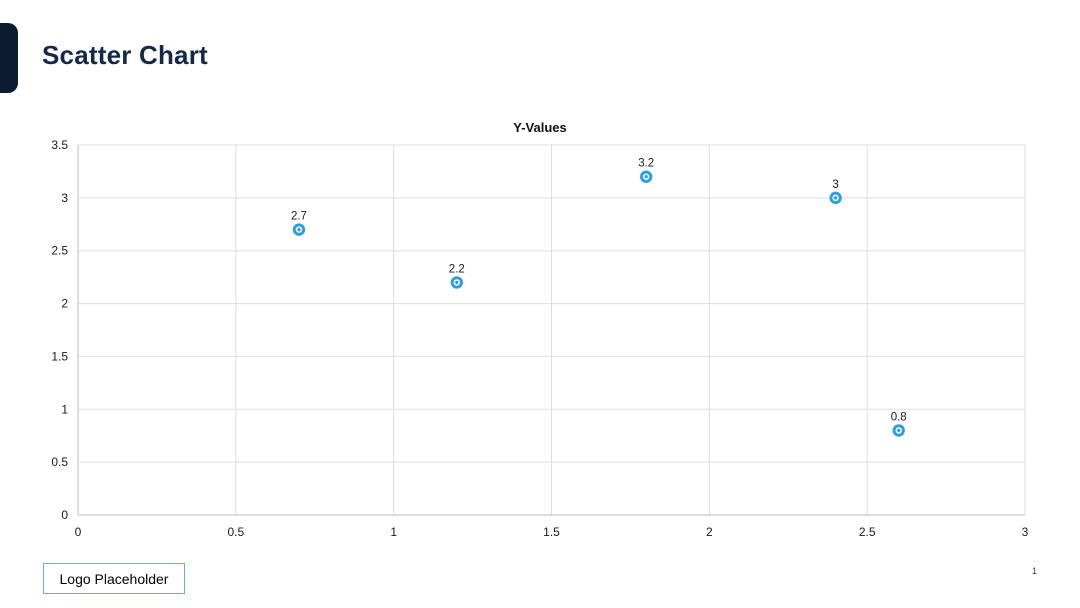 Image resolution: width=1080 pixels, height=608 pixels. Describe the element at coordinates (1035, 571) in the screenshot. I see `page-number: 1` at that location.